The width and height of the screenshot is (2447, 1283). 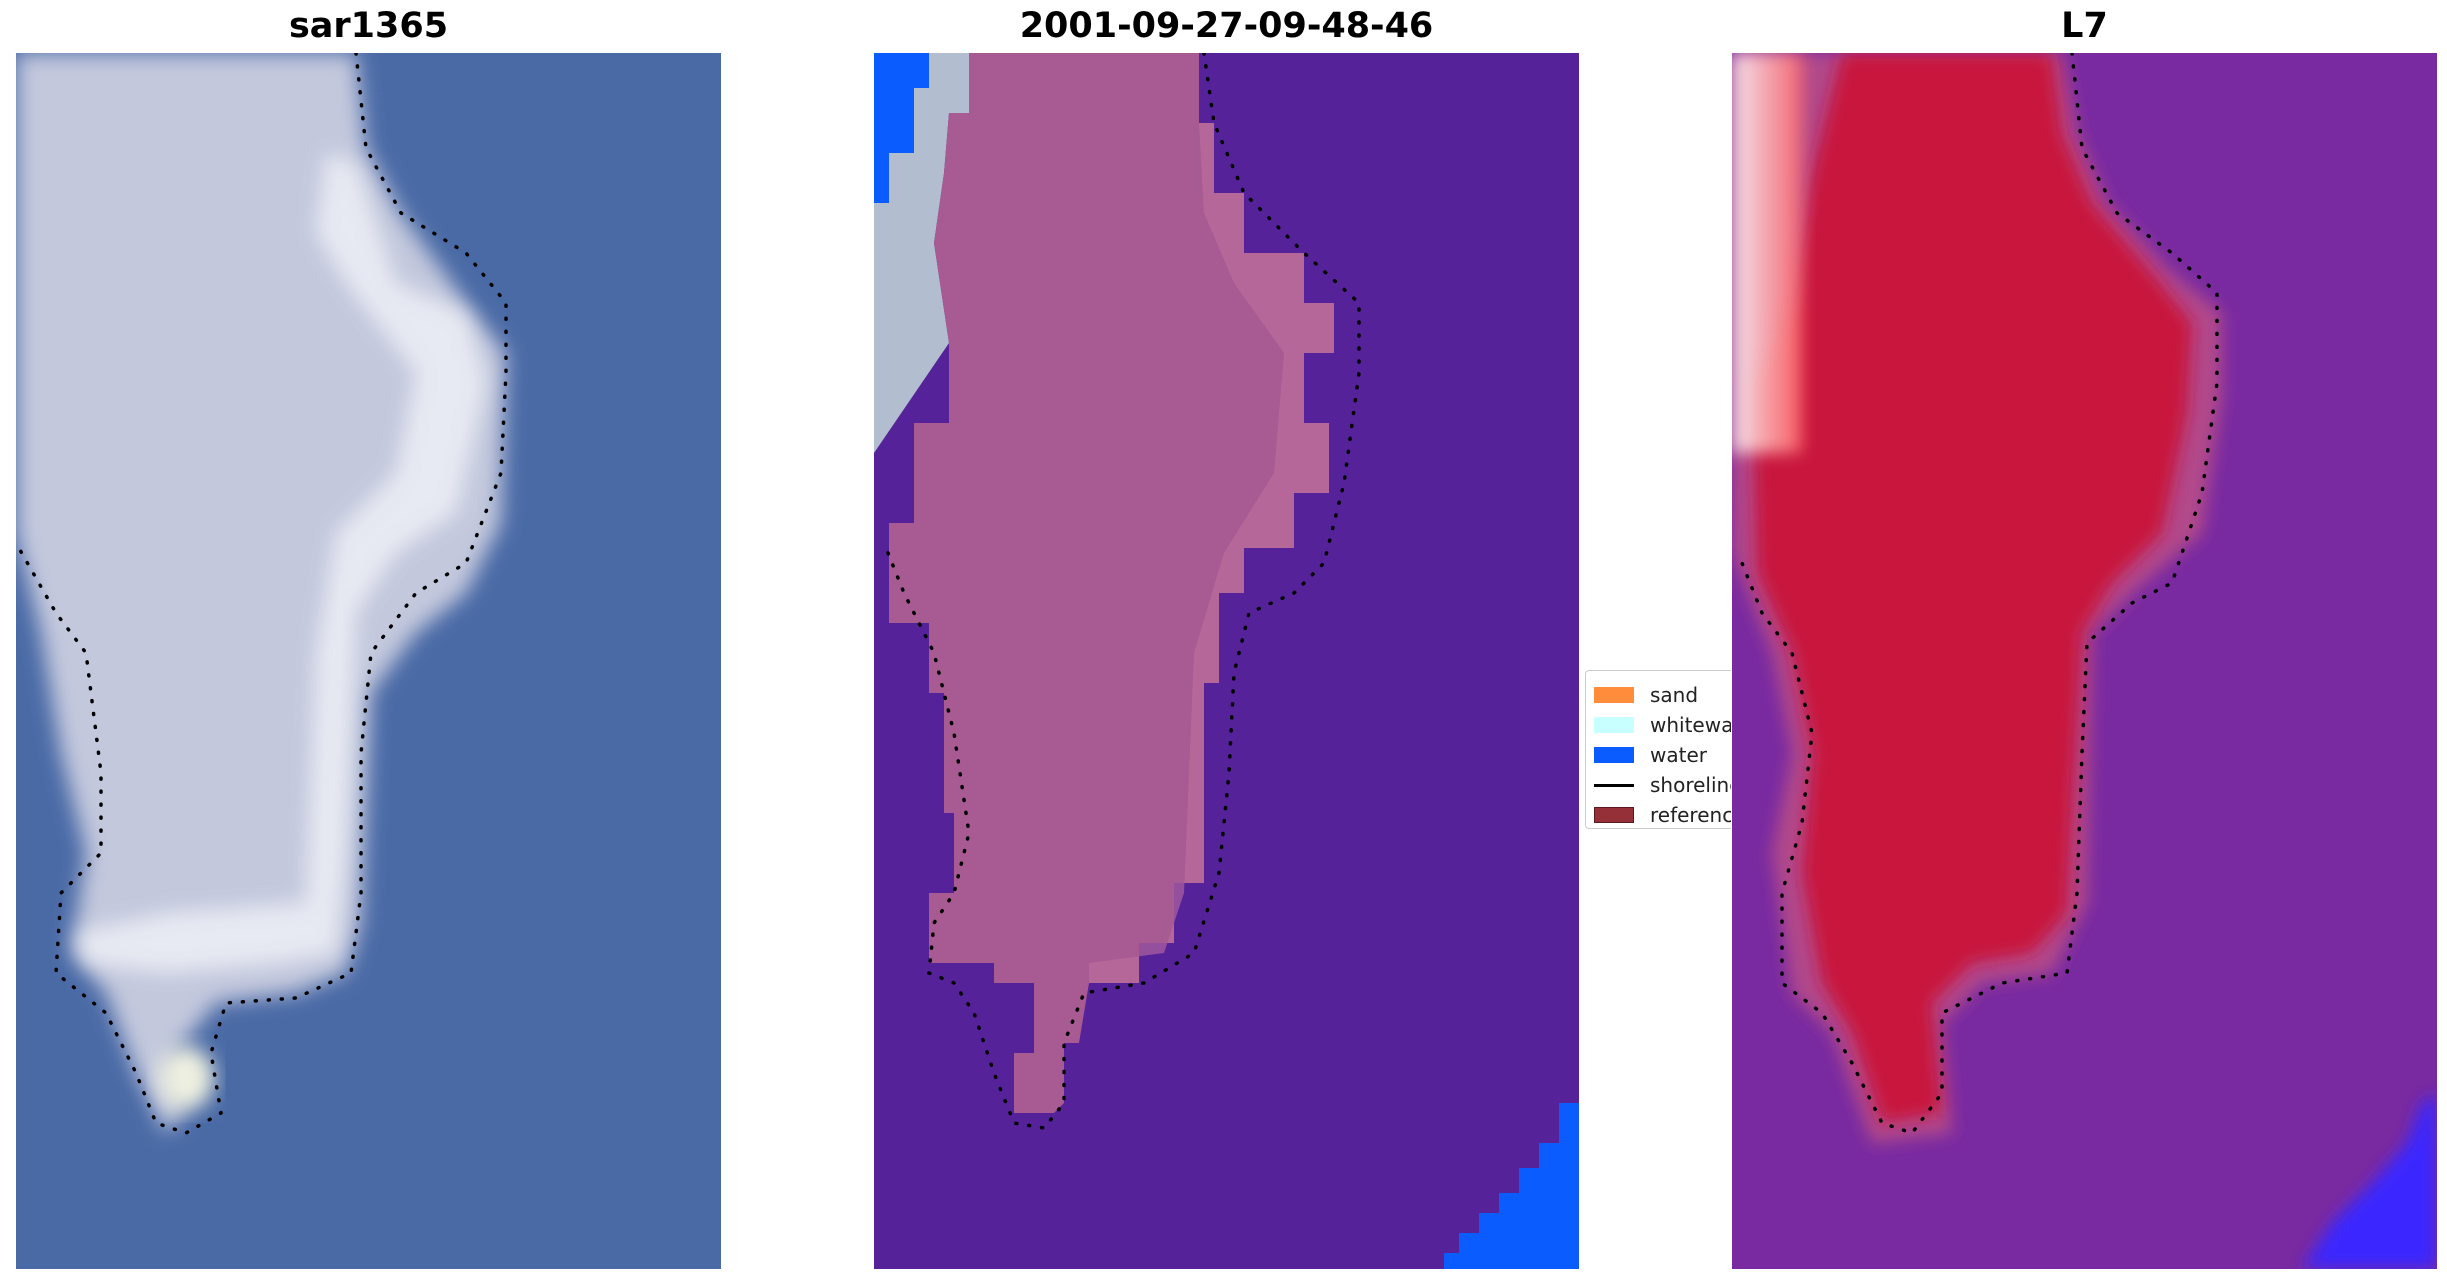 What do you see at coordinates (1674, 695) in the screenshot?
I see `legend-label: sand` at bounding box center [1674, 695].